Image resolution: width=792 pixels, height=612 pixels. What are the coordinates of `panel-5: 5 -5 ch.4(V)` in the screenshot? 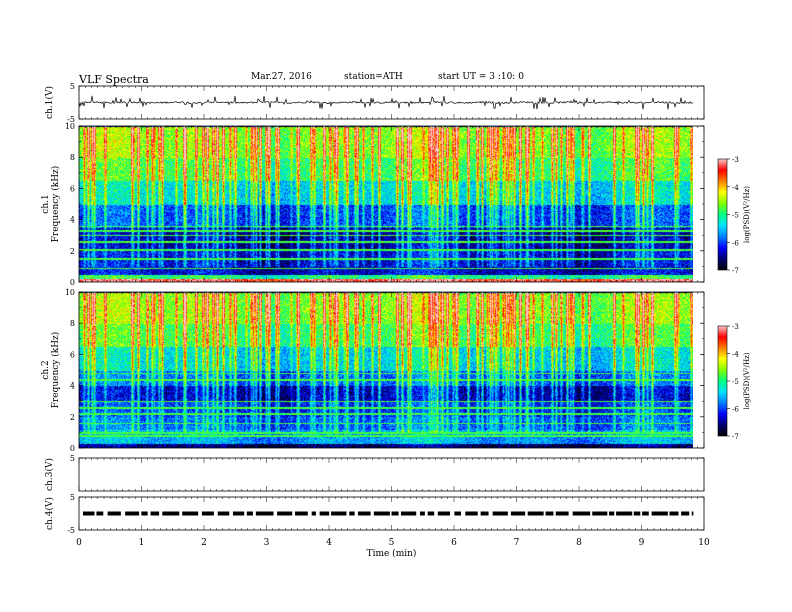 It's located at (374, 514).